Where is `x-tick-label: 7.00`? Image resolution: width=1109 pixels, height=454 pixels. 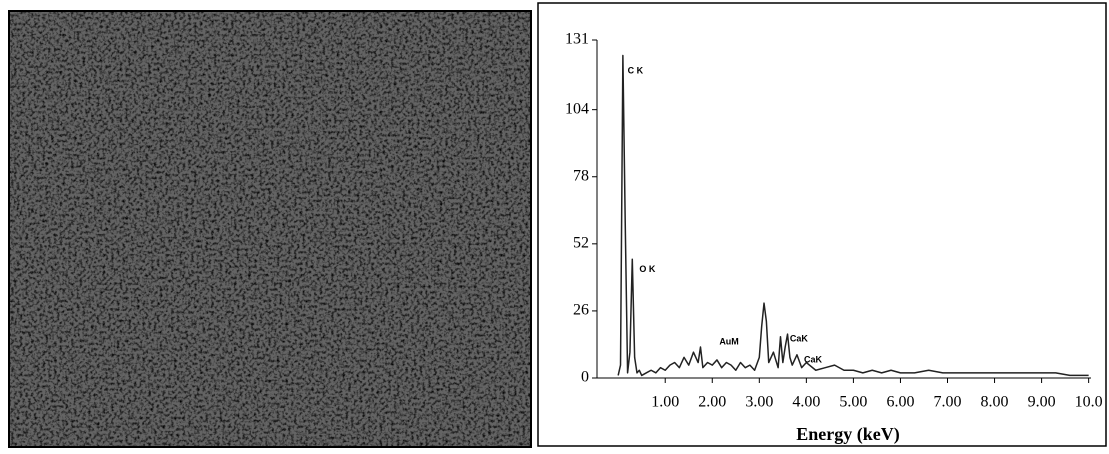 x-tick-label: 7.00 is located at coordinates (948, 402).